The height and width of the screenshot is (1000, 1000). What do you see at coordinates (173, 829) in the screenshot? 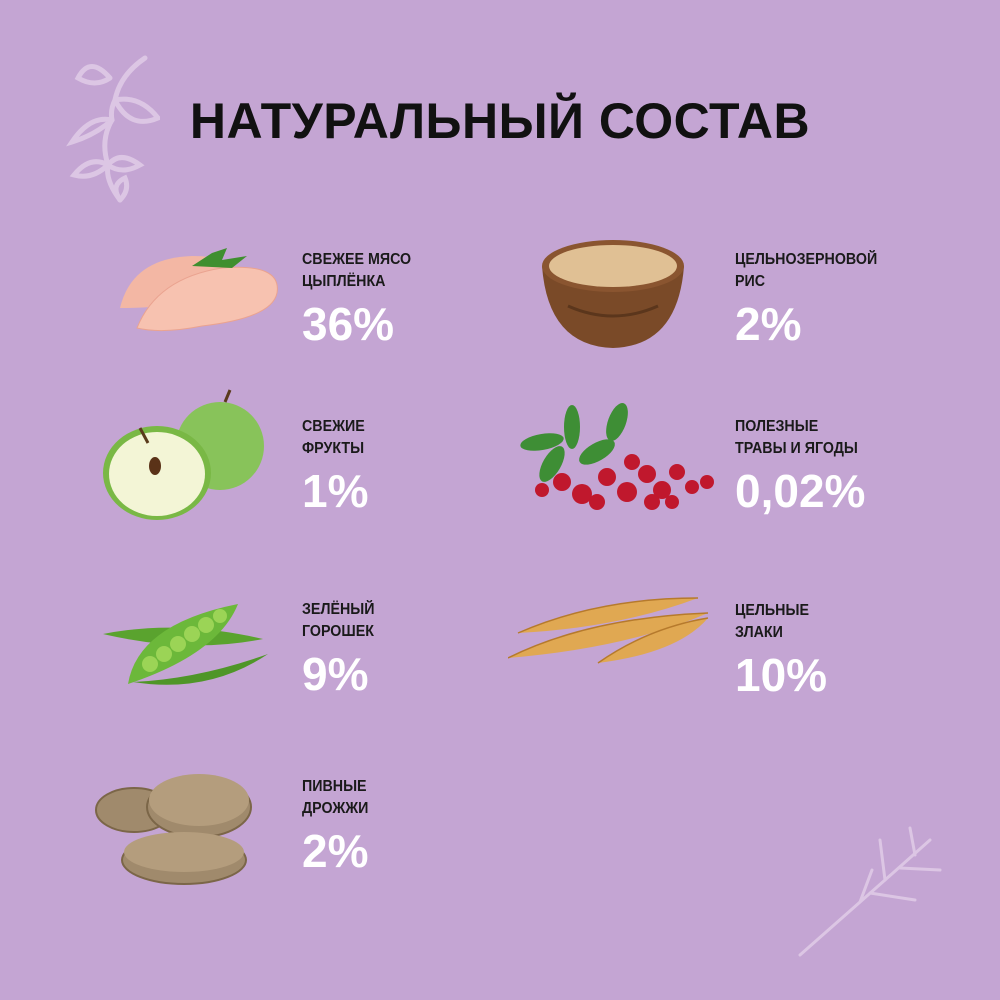
I see `yeast-tablets-icon` at bounding box center [173, 829].